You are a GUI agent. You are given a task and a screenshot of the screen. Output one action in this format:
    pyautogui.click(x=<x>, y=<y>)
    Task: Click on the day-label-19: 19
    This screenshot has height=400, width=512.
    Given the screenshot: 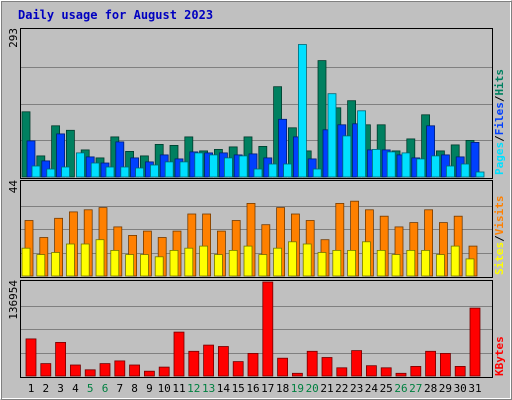 What is the action you would take?
    pyautogui.click(x=297, y=388)
    